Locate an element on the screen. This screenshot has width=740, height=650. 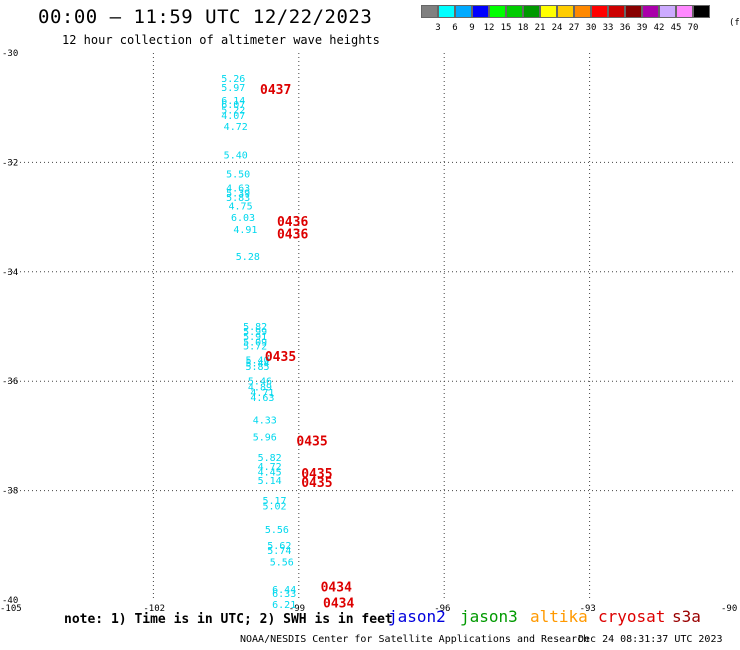
legend-label: 3 is located at coordinates (438, 28).